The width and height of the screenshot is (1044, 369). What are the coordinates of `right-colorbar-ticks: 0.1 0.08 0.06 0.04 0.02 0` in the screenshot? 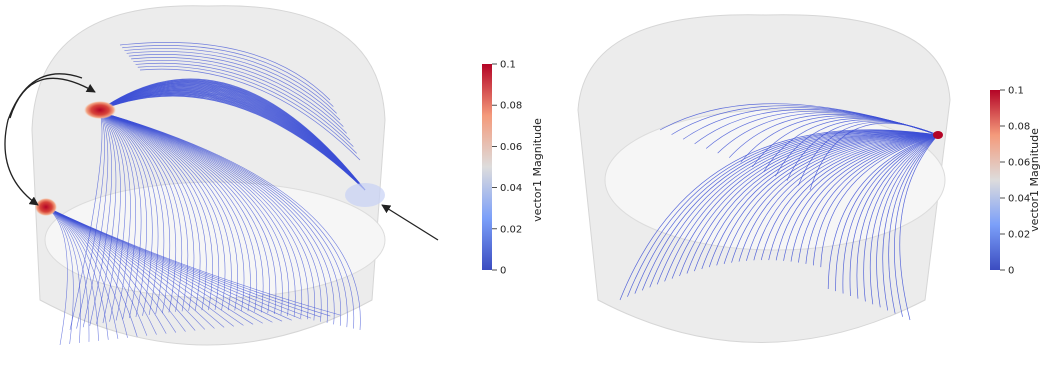 It's located at (1015, 181).